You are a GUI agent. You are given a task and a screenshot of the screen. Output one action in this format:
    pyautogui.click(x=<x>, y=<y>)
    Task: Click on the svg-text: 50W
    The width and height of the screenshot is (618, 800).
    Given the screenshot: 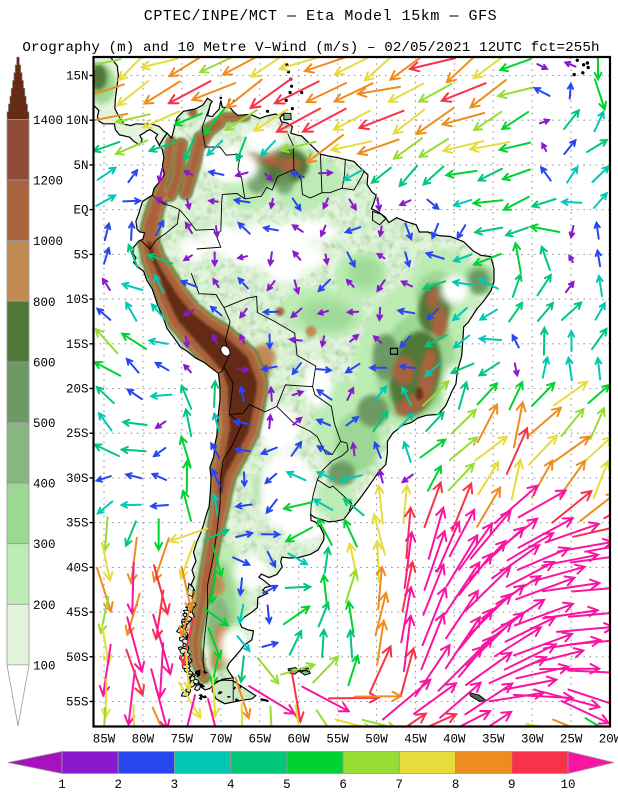 What is the action you would take?
    pyautogui.click(x=376, y=740)
    